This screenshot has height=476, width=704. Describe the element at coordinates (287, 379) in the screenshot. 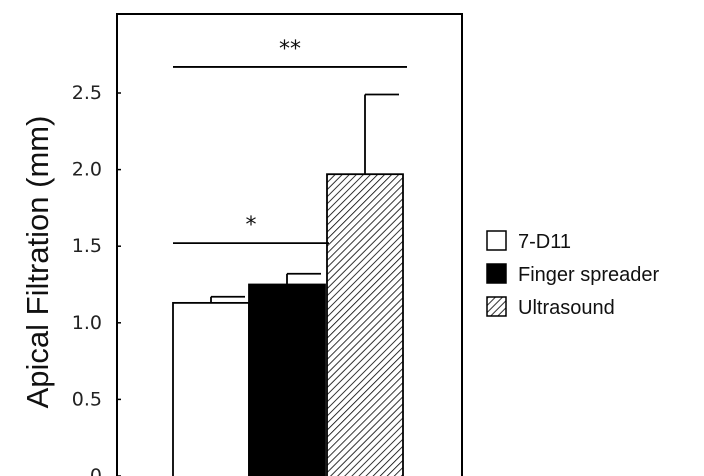

I see `bar-finger-spreader` at that location.